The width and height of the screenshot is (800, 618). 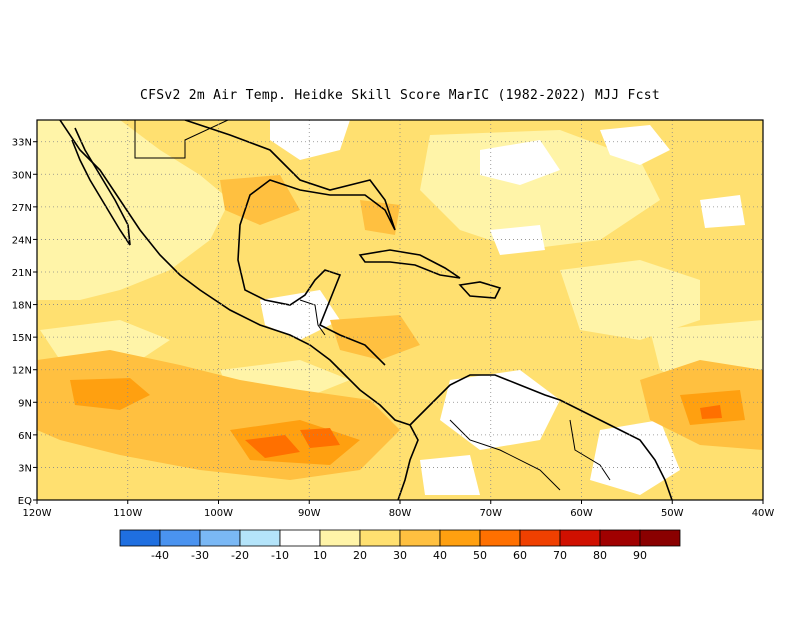 I want to click on colorbar-label: 50, so click(x=480, y=555).